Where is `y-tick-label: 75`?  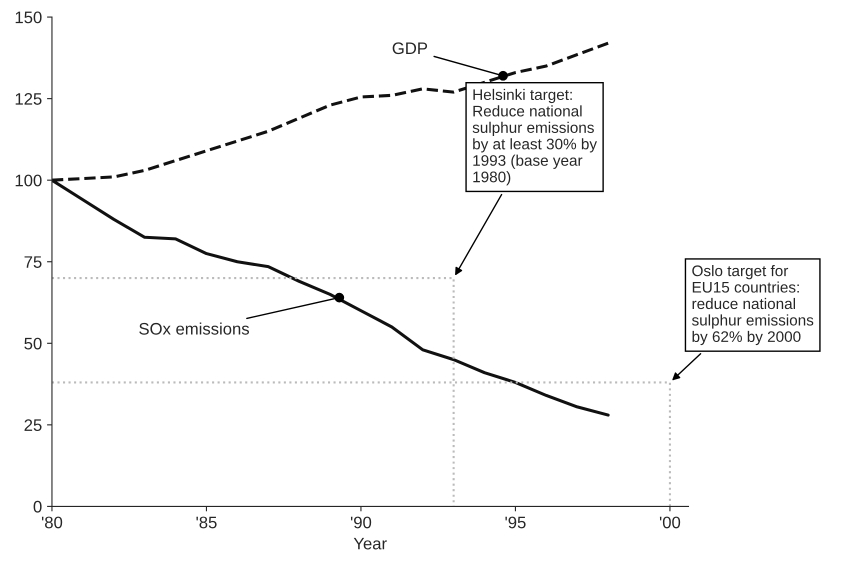 y-tick-label: 75 is located at coordinates (33, 262).